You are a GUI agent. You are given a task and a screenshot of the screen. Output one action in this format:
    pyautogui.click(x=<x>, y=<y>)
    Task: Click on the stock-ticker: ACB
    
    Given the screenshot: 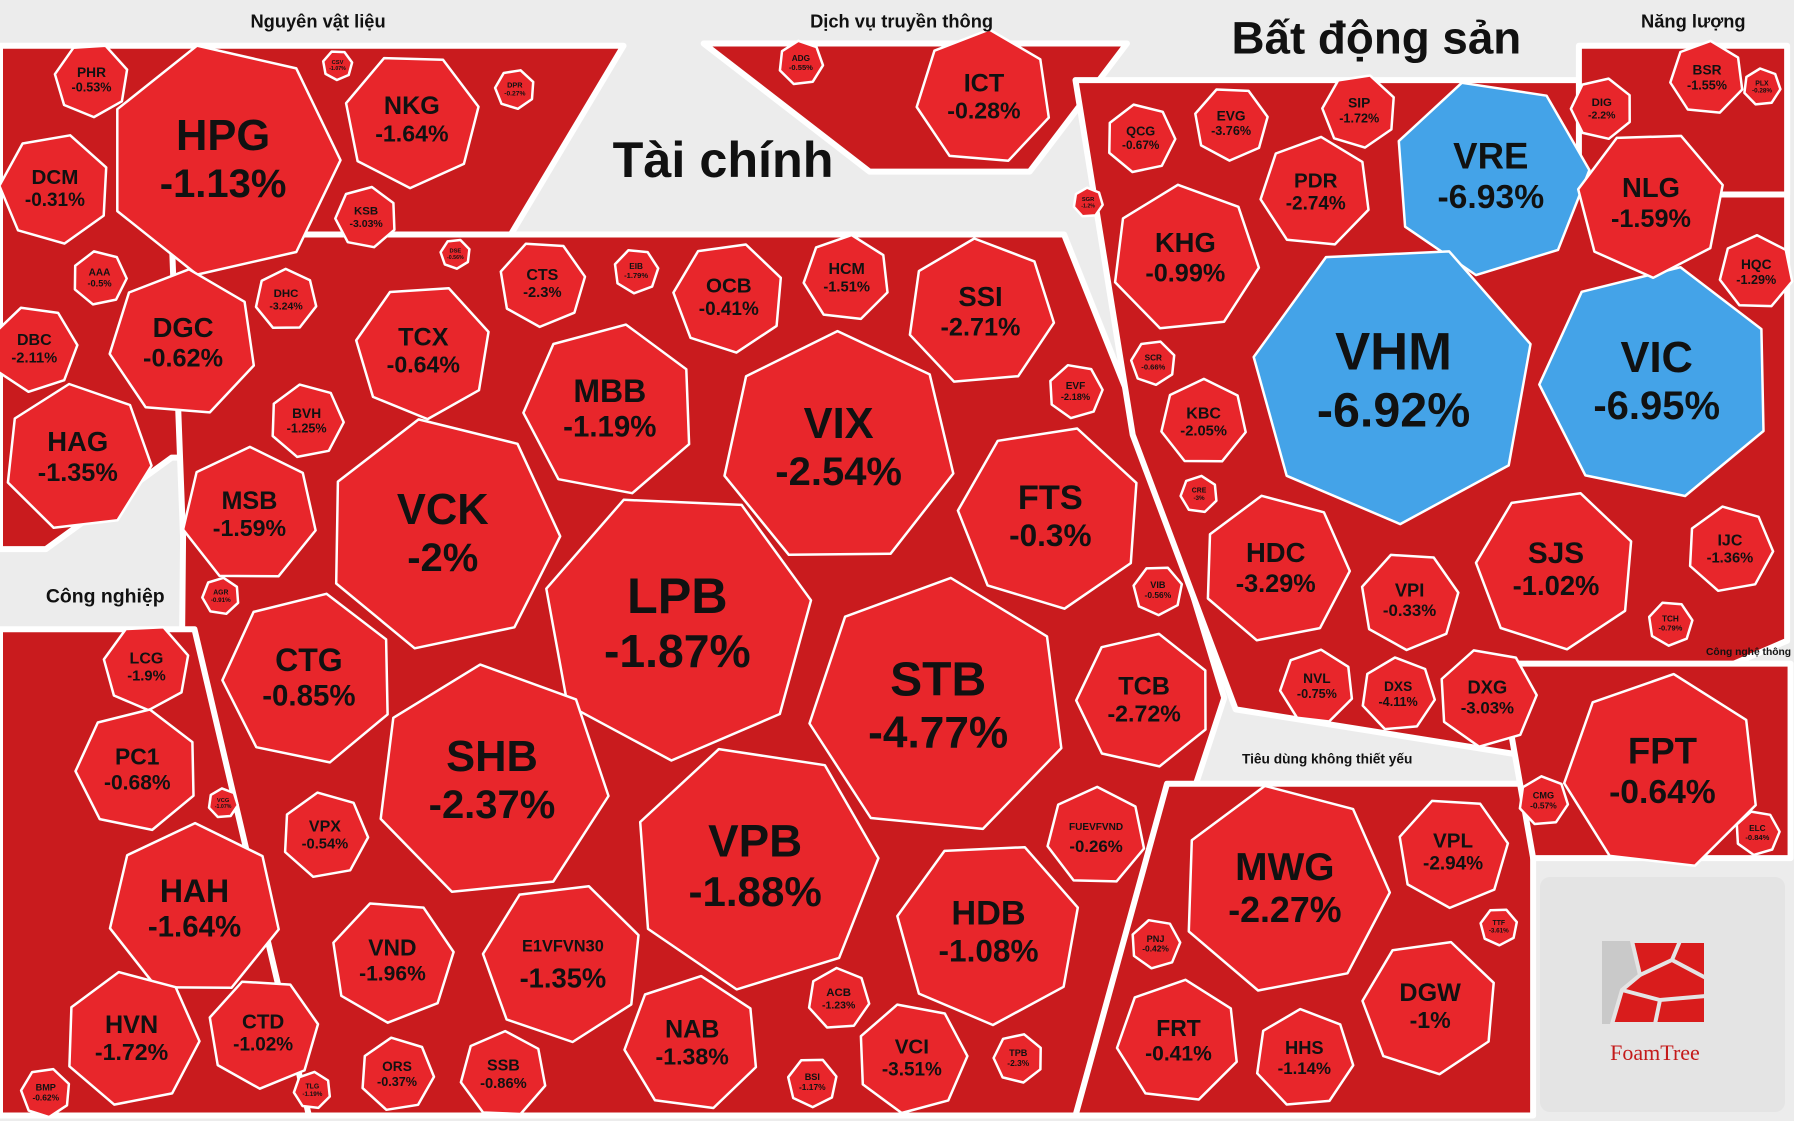 What is the action you would take?
    pyautogui.click(x=838, y=993)
    